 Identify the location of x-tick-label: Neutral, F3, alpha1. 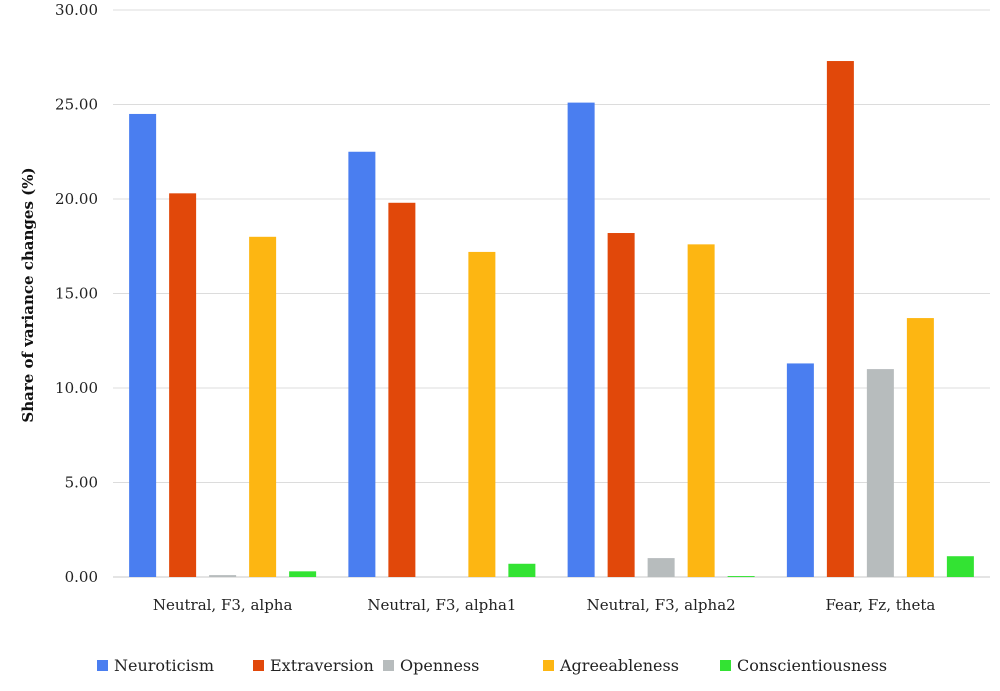
(441, 605).